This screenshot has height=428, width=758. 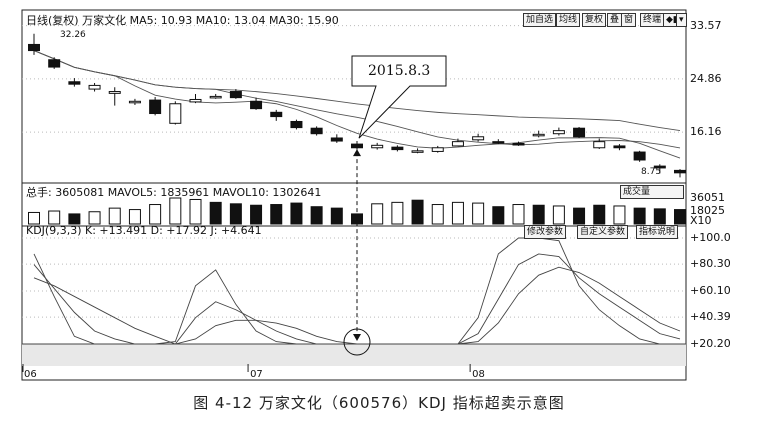 I want to click on toolbar-button-2: 复权, so click(x=594, y=20).